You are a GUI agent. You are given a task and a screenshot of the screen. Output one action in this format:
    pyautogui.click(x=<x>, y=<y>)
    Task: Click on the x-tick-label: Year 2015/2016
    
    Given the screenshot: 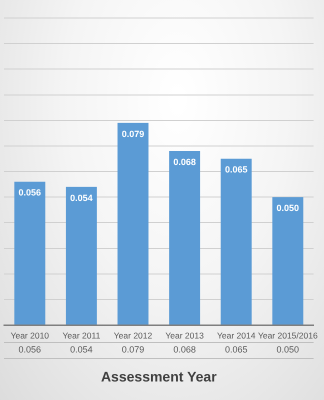 What is the action you would take?
    pyautogui.click(x=288, y=335)
    